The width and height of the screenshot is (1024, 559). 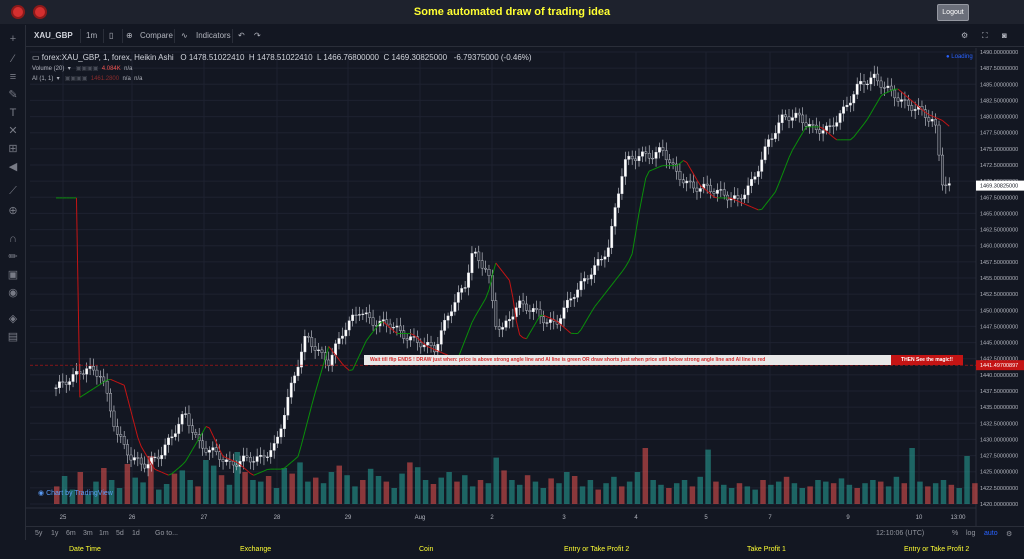 What do you see at coordinates (104, 533) in the screenshot?
I see `range-1m: 1m` at bounding box center [104, 533].